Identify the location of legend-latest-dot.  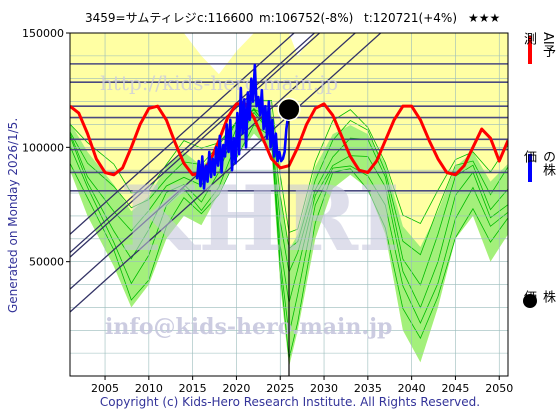
(530, 301).